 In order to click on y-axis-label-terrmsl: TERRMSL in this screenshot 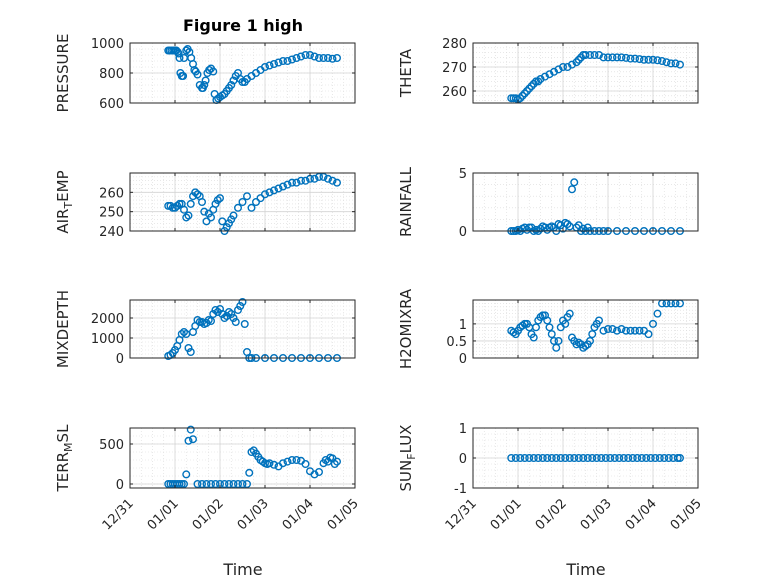, I will do `click(64, 458)`.